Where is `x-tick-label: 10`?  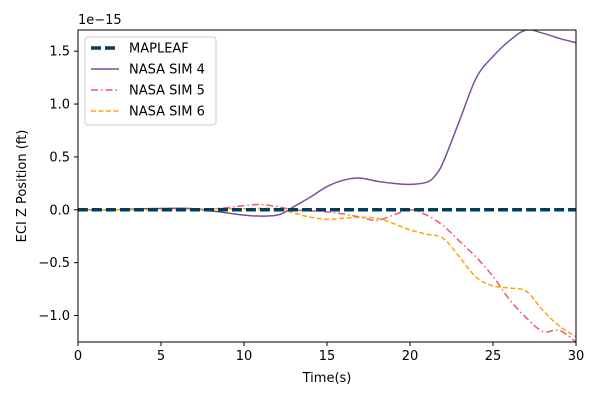 x-tick-label: 10 is located at coordinates (244, 356).